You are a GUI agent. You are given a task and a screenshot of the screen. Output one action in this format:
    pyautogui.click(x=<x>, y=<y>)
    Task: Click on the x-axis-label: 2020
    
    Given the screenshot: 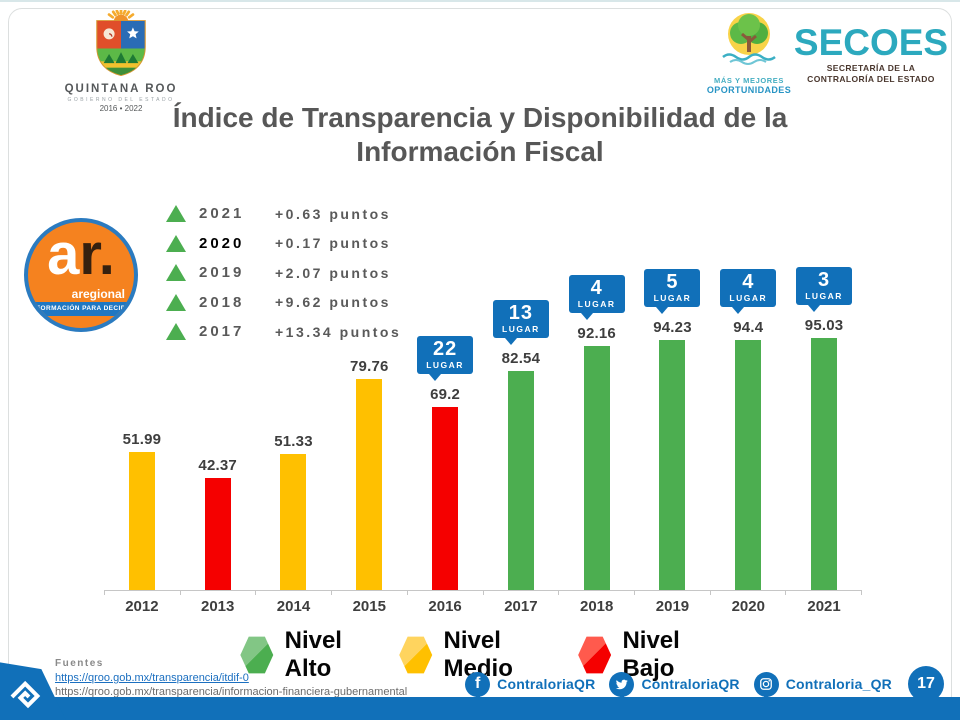 What is the action you would take?
    pyautogui.click(x=748, y=606)
    